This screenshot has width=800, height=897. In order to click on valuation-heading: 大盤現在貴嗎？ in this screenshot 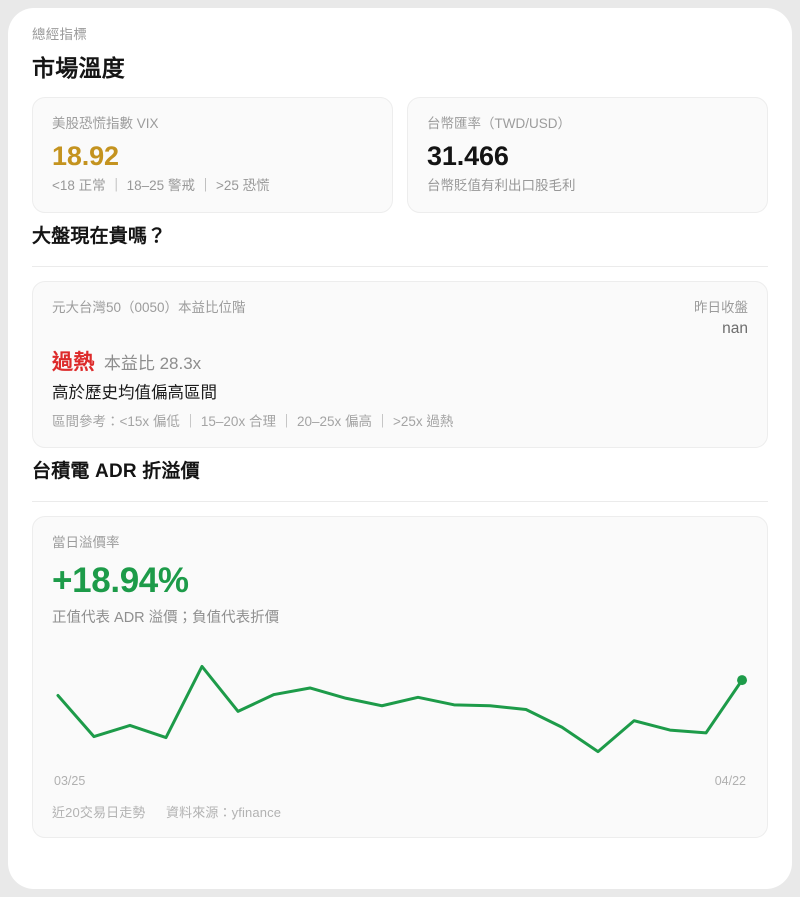, I will do `click(99, 236)`.